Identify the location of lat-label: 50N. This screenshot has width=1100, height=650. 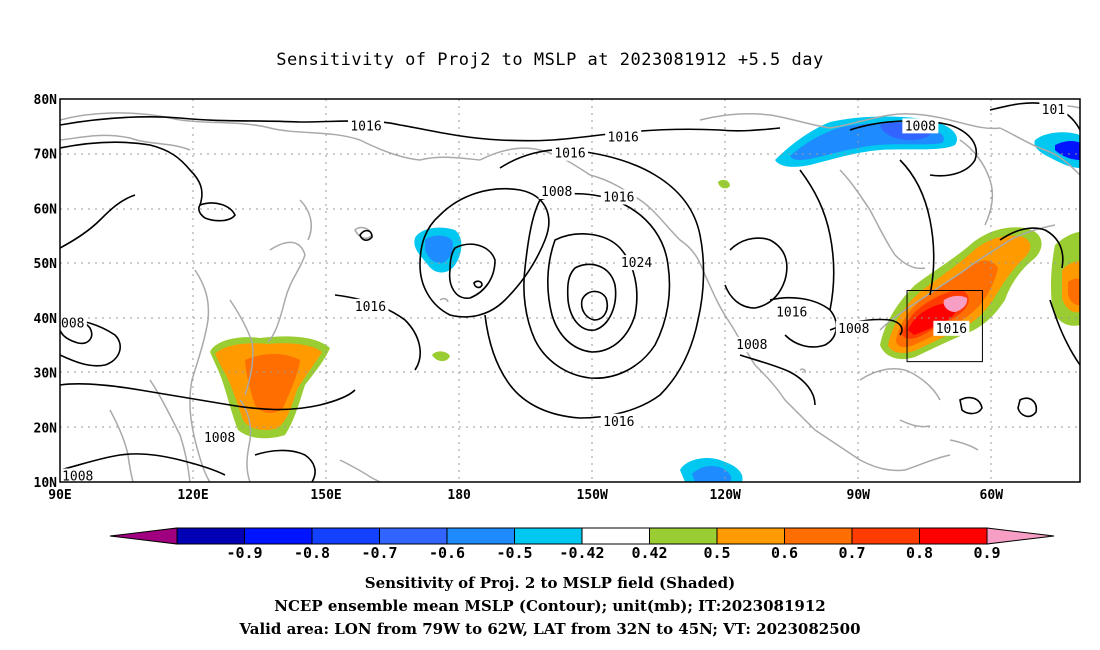
(46, 264).